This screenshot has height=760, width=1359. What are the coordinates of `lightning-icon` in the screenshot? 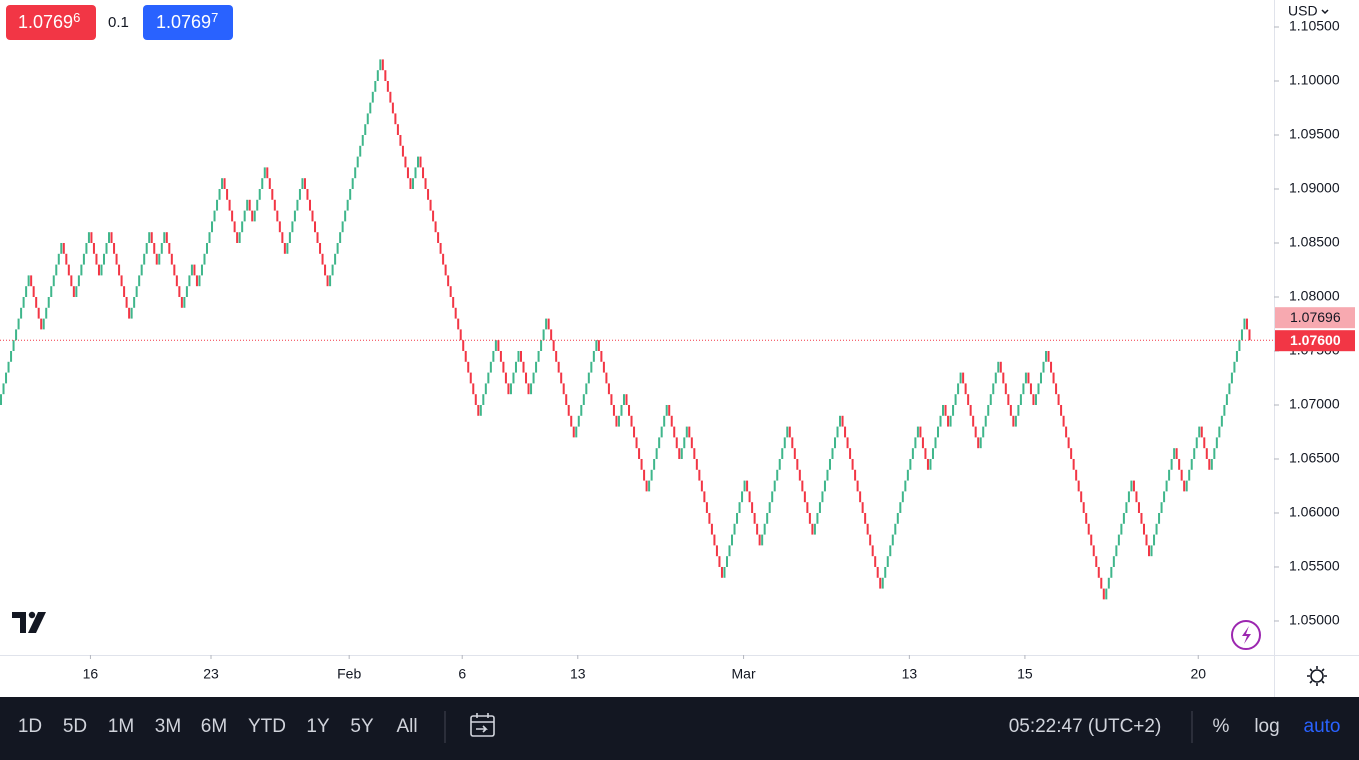 It's located at (1246, 635).